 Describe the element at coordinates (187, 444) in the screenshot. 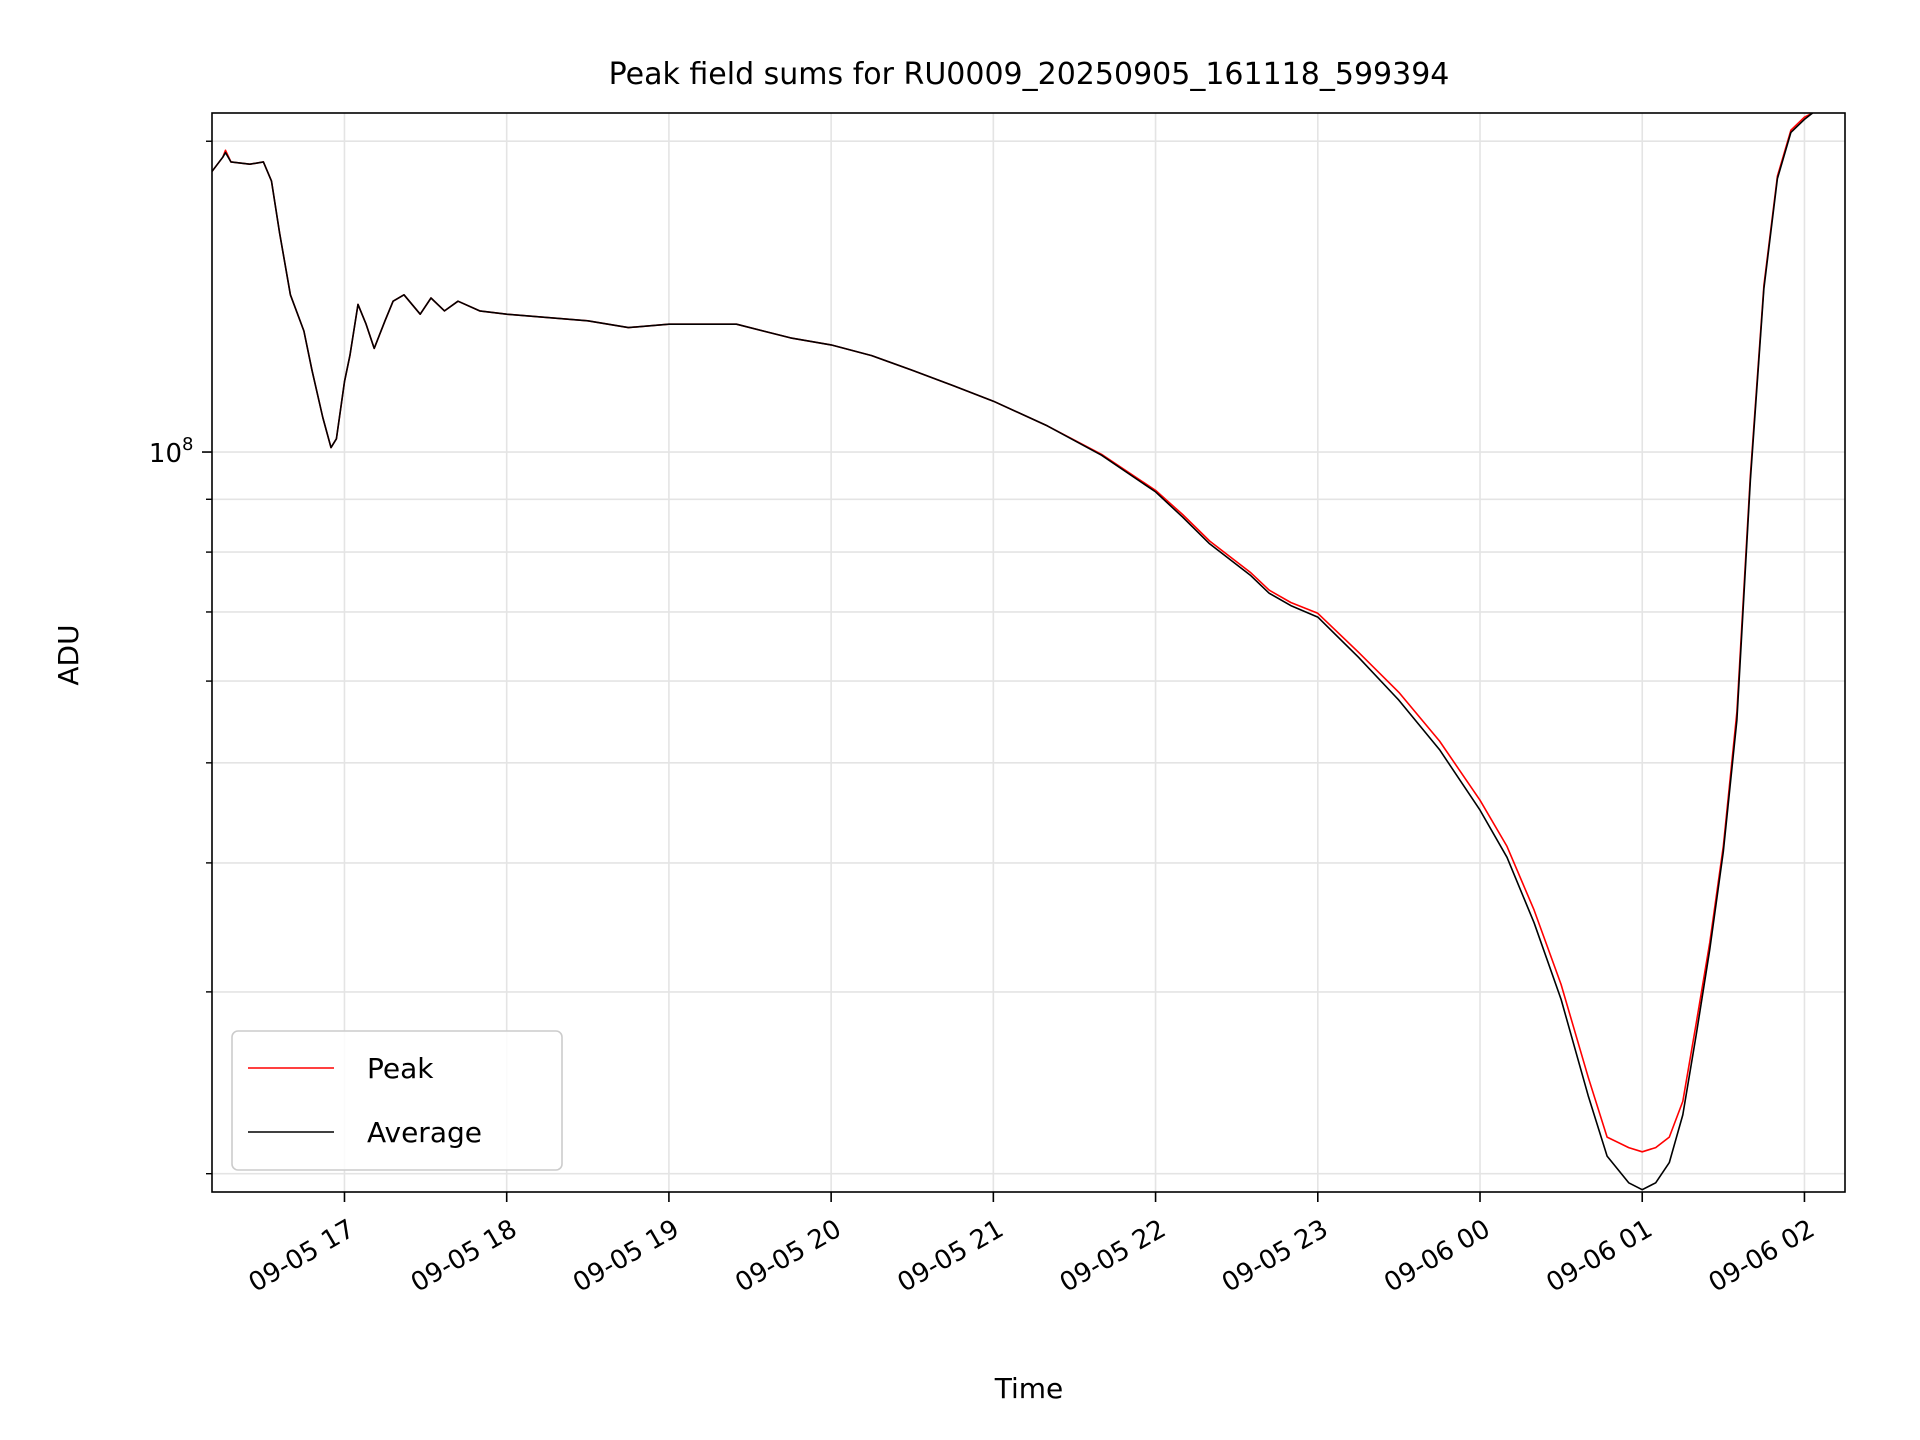

I see `y-tick-label-exponent: 8` at that location.